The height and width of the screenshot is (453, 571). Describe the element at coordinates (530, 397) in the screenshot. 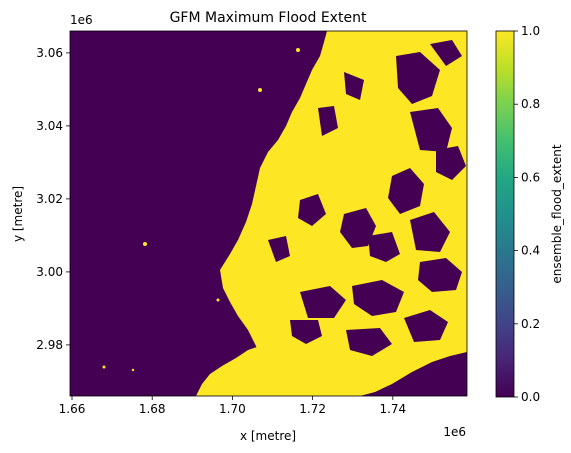

I see `colorbar-tick-label: 0.0` at that location.